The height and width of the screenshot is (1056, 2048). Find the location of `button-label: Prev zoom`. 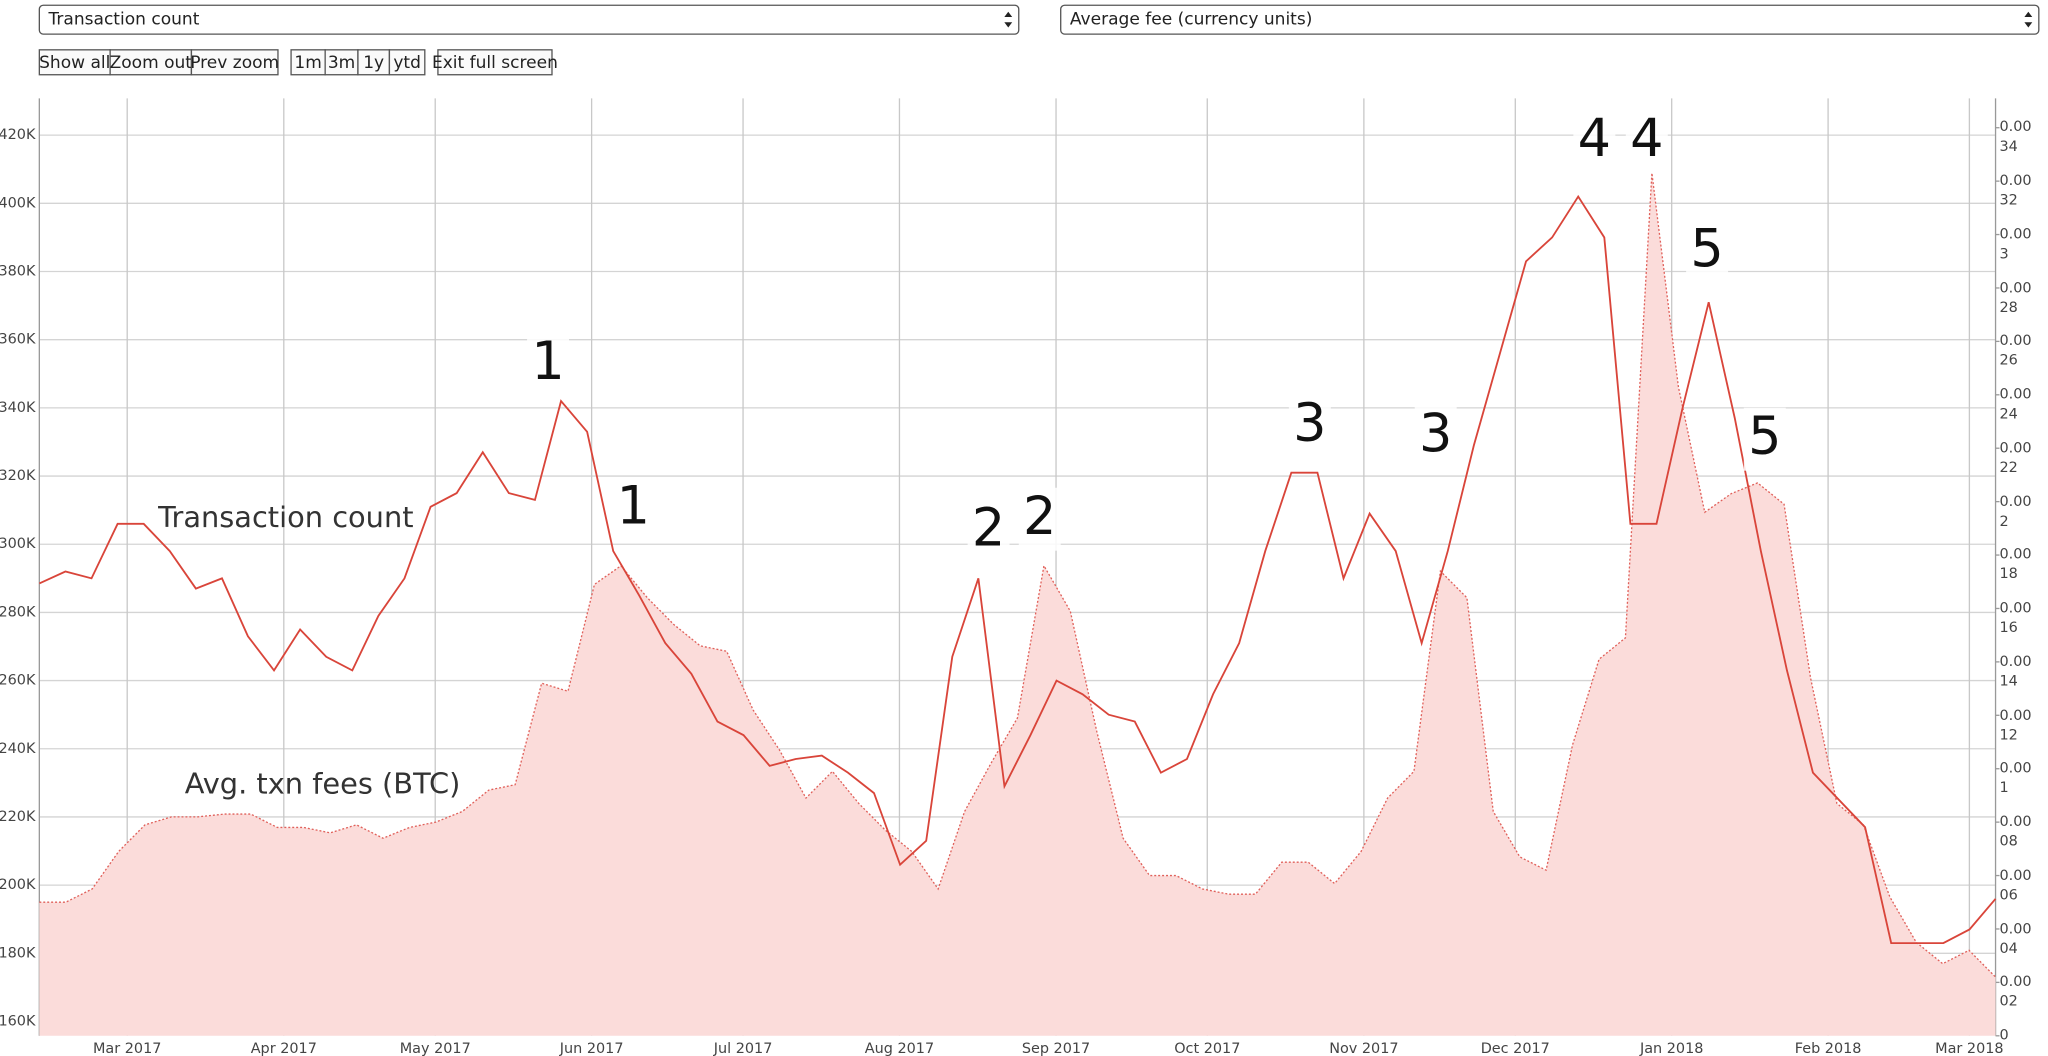

button-label: Prev zoom is located at coordinates (234, 63).